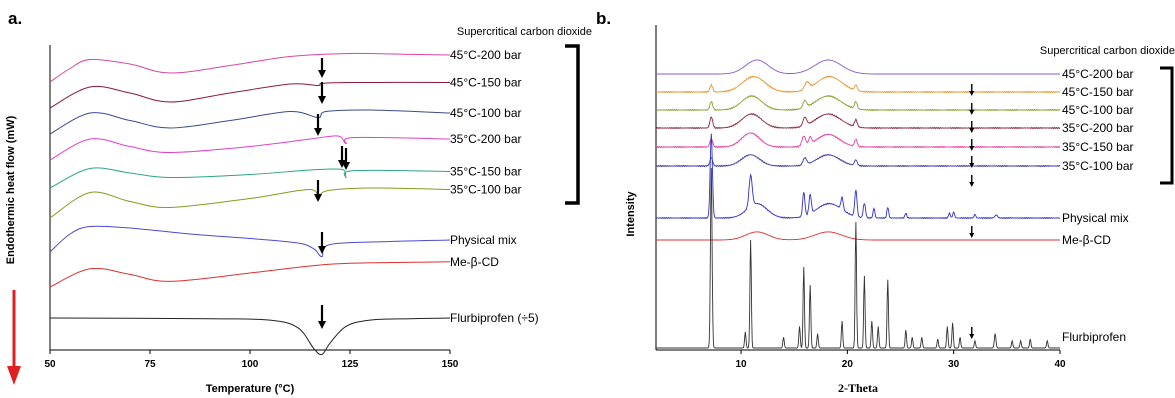  I want to click on dsc-curve-me-cd, so click(250, 274).